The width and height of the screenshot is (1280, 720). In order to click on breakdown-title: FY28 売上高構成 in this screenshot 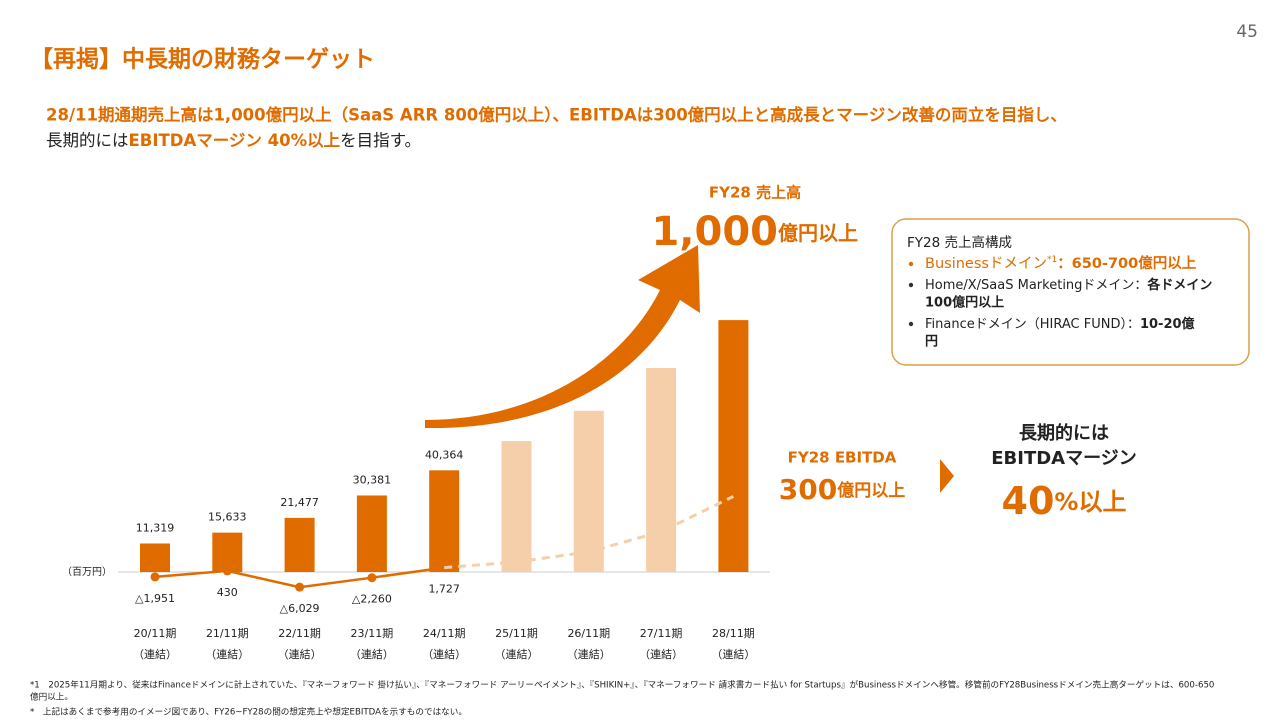, I will do `click(959, 242)`.